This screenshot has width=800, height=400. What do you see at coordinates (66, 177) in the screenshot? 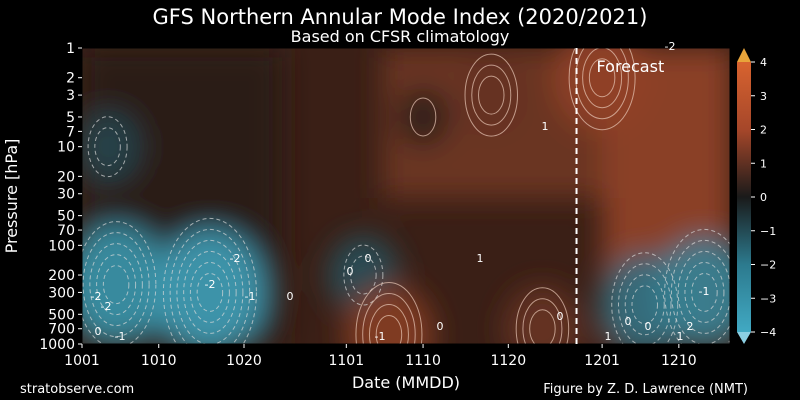
I see `y-tick-label: 20` at bounding box center [66, 177].